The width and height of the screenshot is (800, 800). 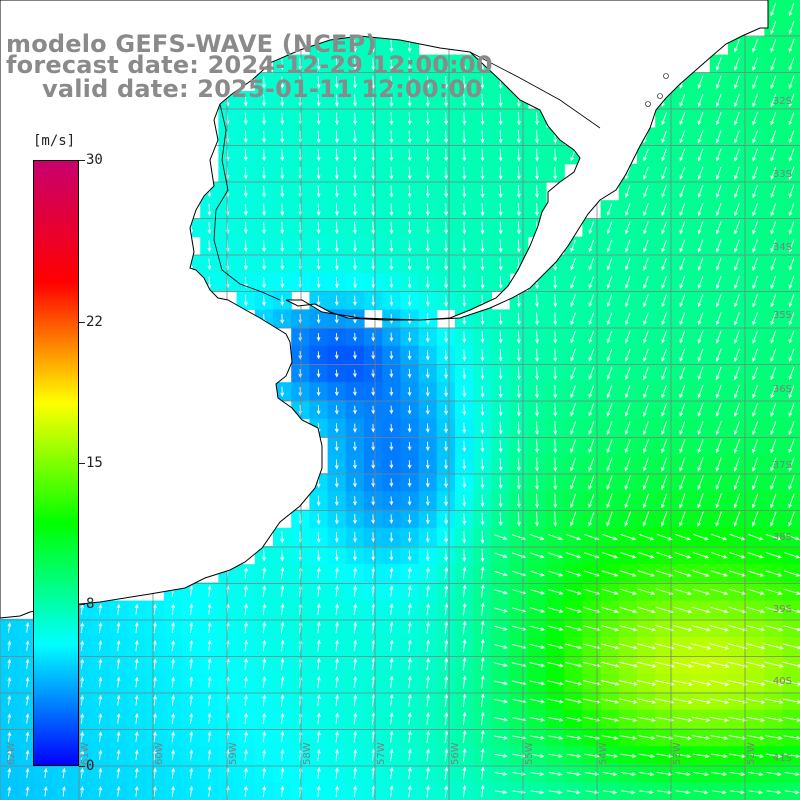 I want to click on longitude-label: 56W, so click(x=455, y=753).